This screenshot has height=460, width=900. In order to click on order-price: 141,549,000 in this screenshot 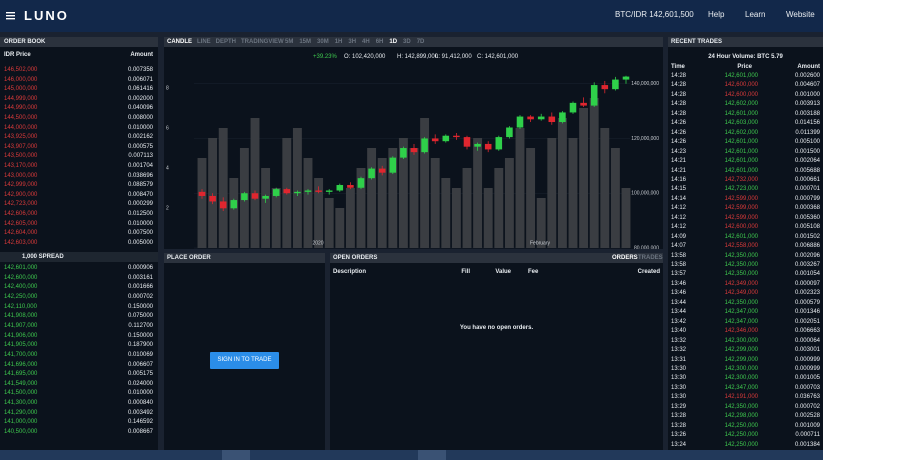, I will do `click(21, 383)`.